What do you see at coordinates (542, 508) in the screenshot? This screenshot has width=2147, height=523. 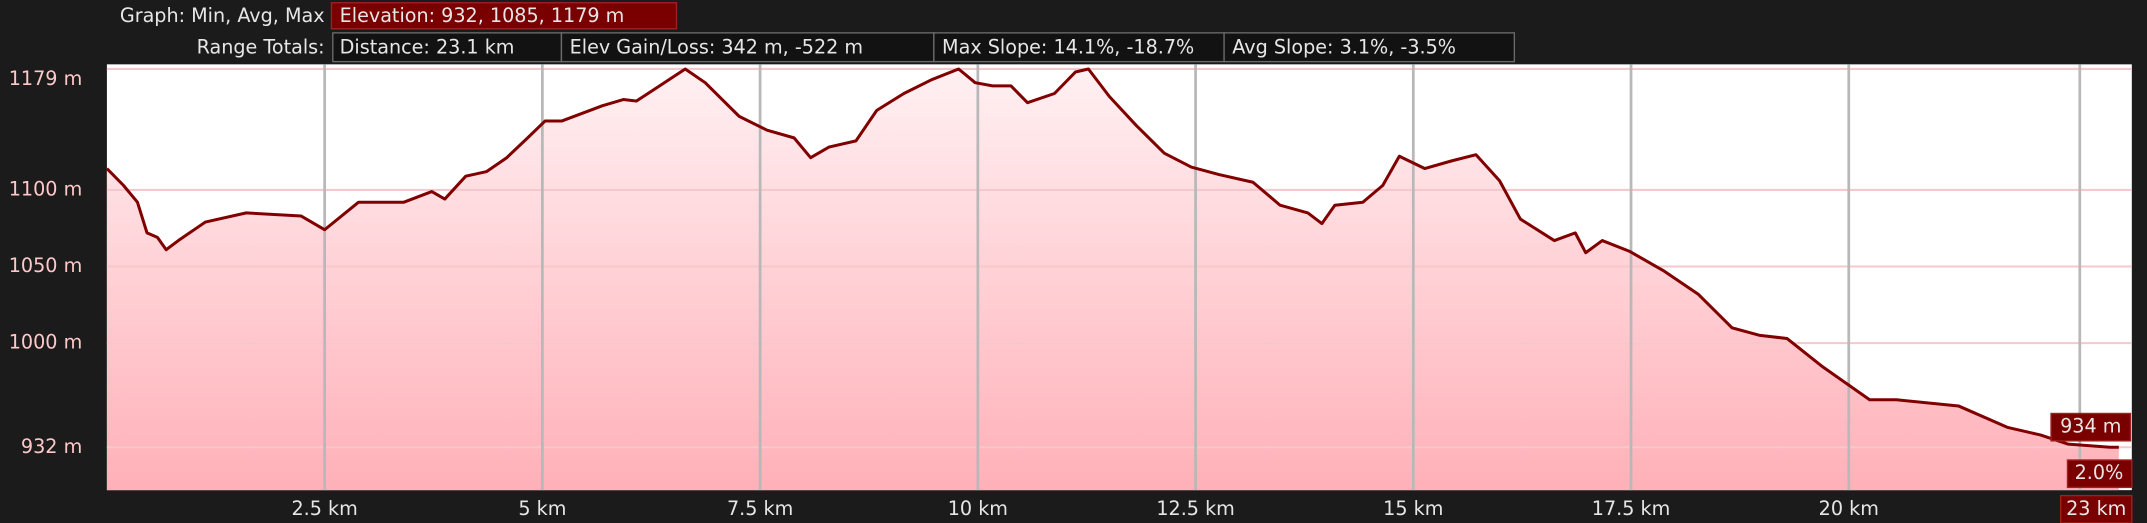 I see `x-tick-label: 5 km` at bounding box center [542, 508].